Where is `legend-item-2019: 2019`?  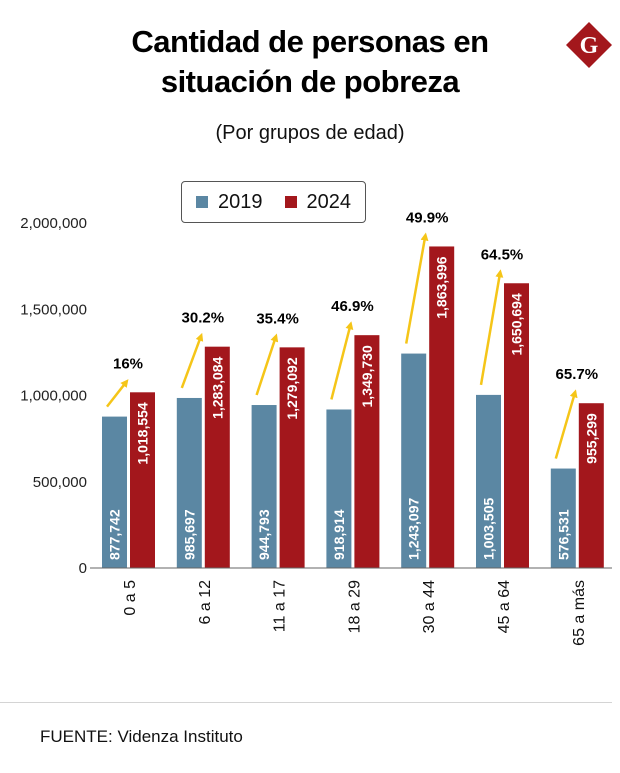 legend-item-2019: 2019 is located at coordinates (229, 202).